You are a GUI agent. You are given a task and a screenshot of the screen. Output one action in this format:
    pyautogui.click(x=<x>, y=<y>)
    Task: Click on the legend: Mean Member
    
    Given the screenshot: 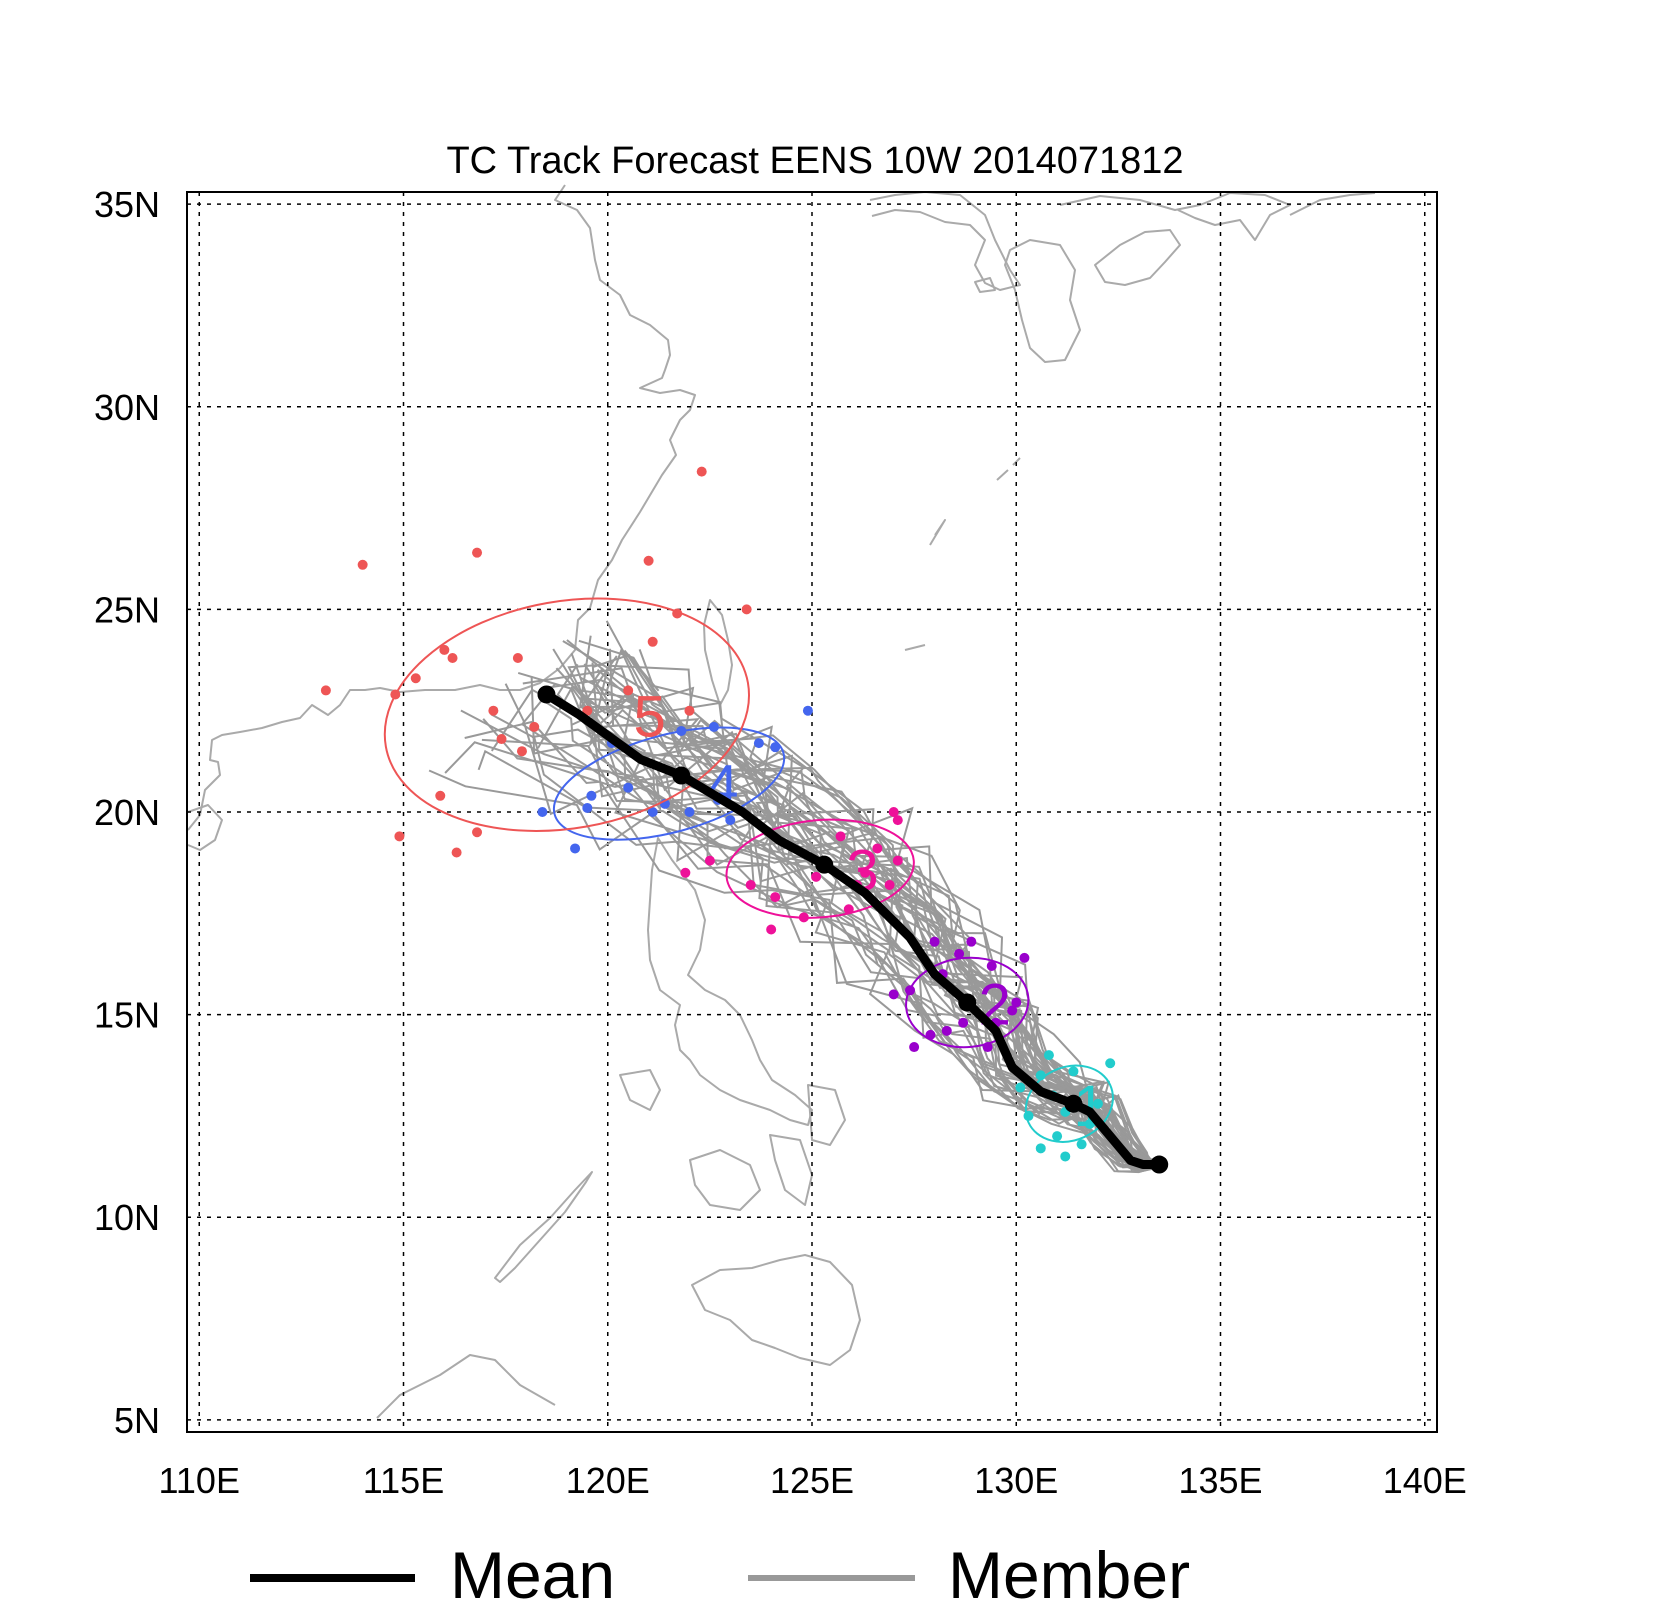 What is the action you would take?
    pyautogui.click(x=720, y=1569)
    